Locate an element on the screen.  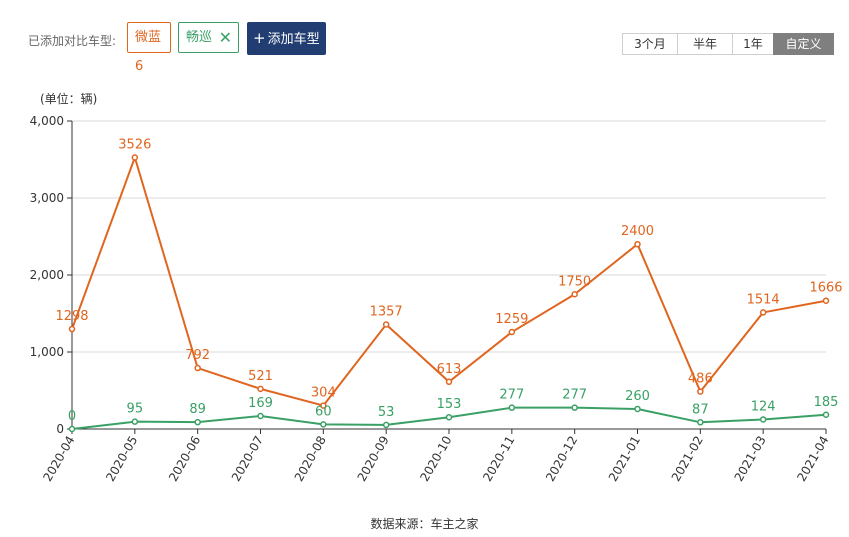
x-tick-label: 2020-09 is located at coordinates (373, 459).